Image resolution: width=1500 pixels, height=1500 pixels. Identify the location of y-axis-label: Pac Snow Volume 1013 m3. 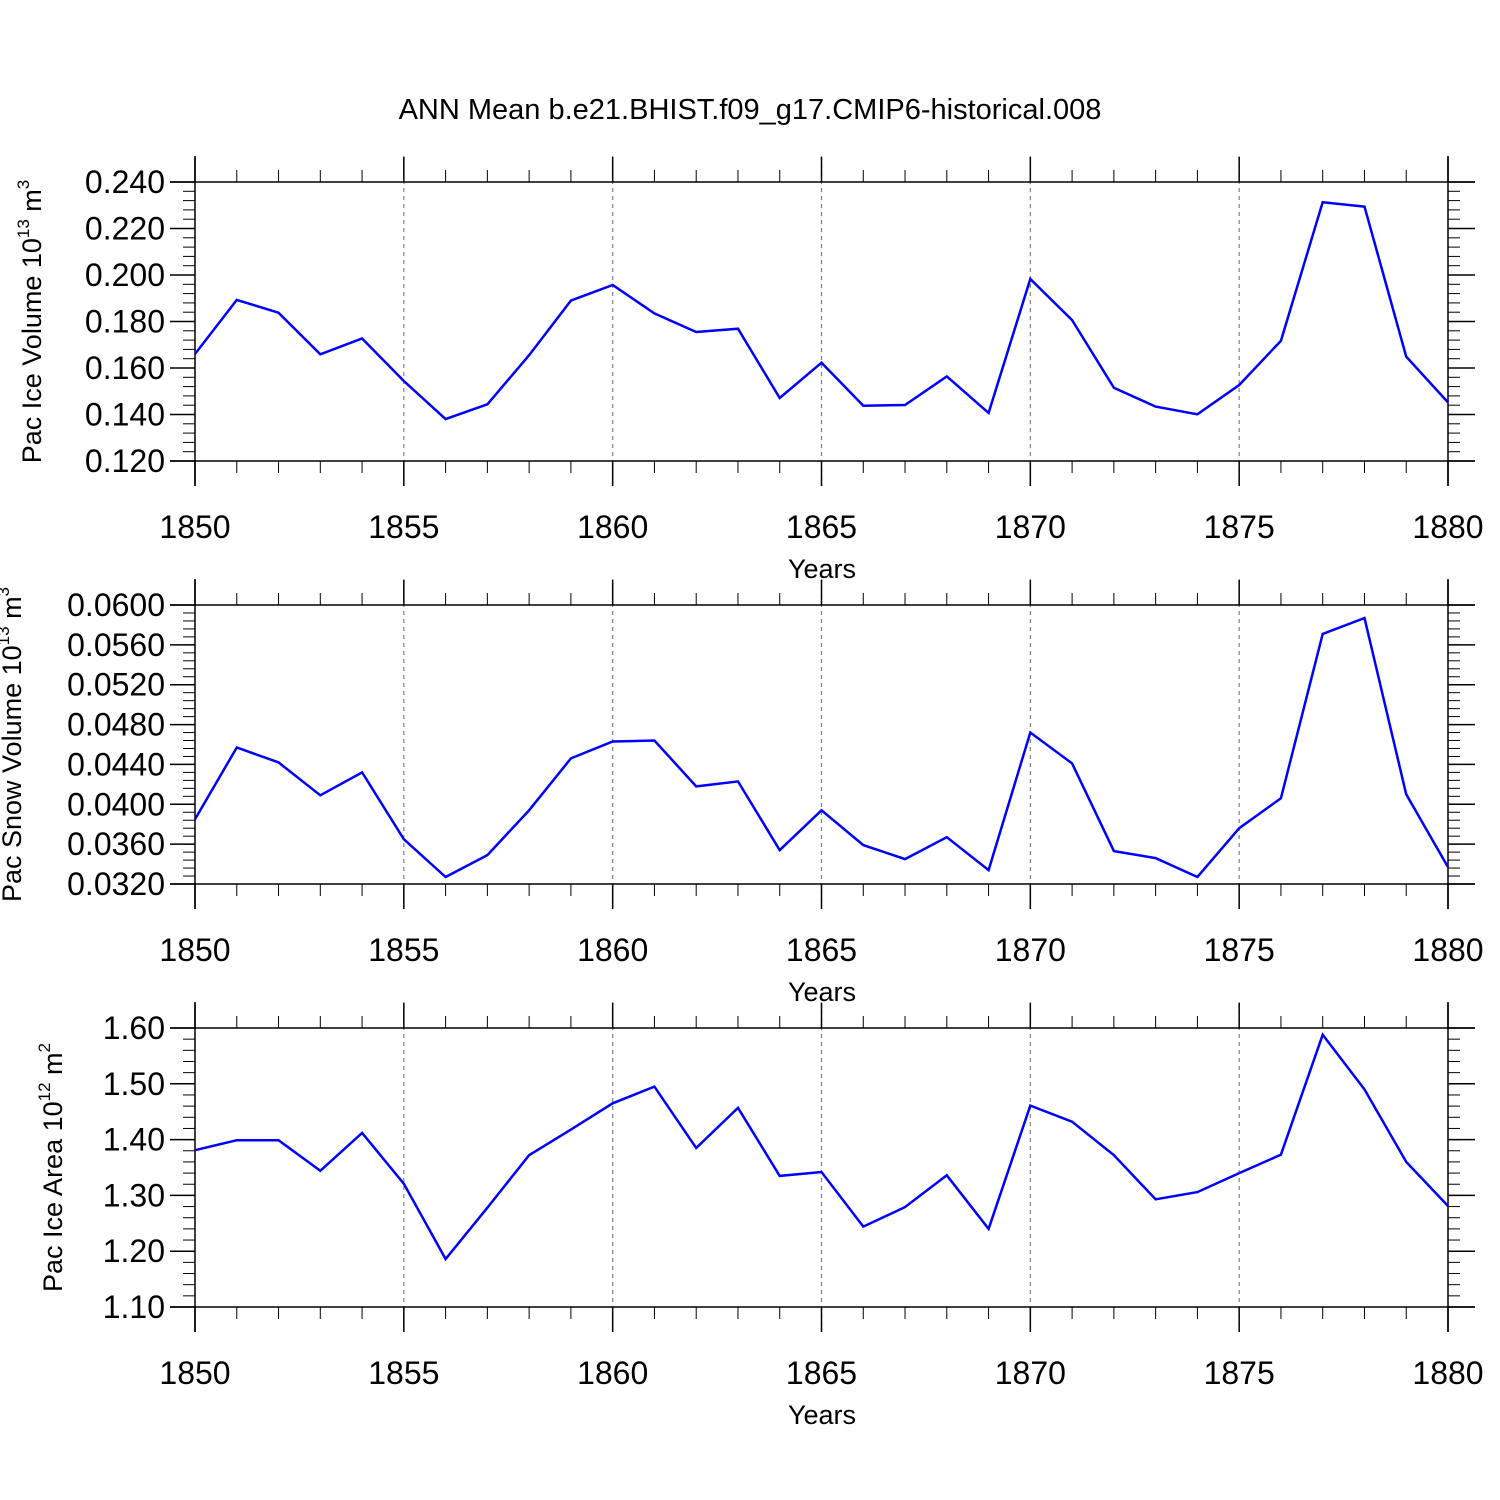
(13, 744).